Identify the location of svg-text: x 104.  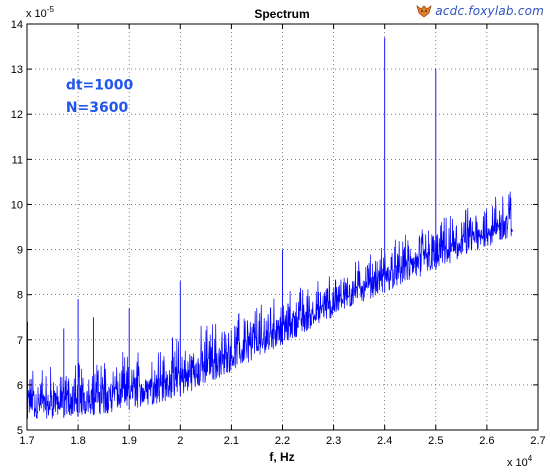
(520, 461).